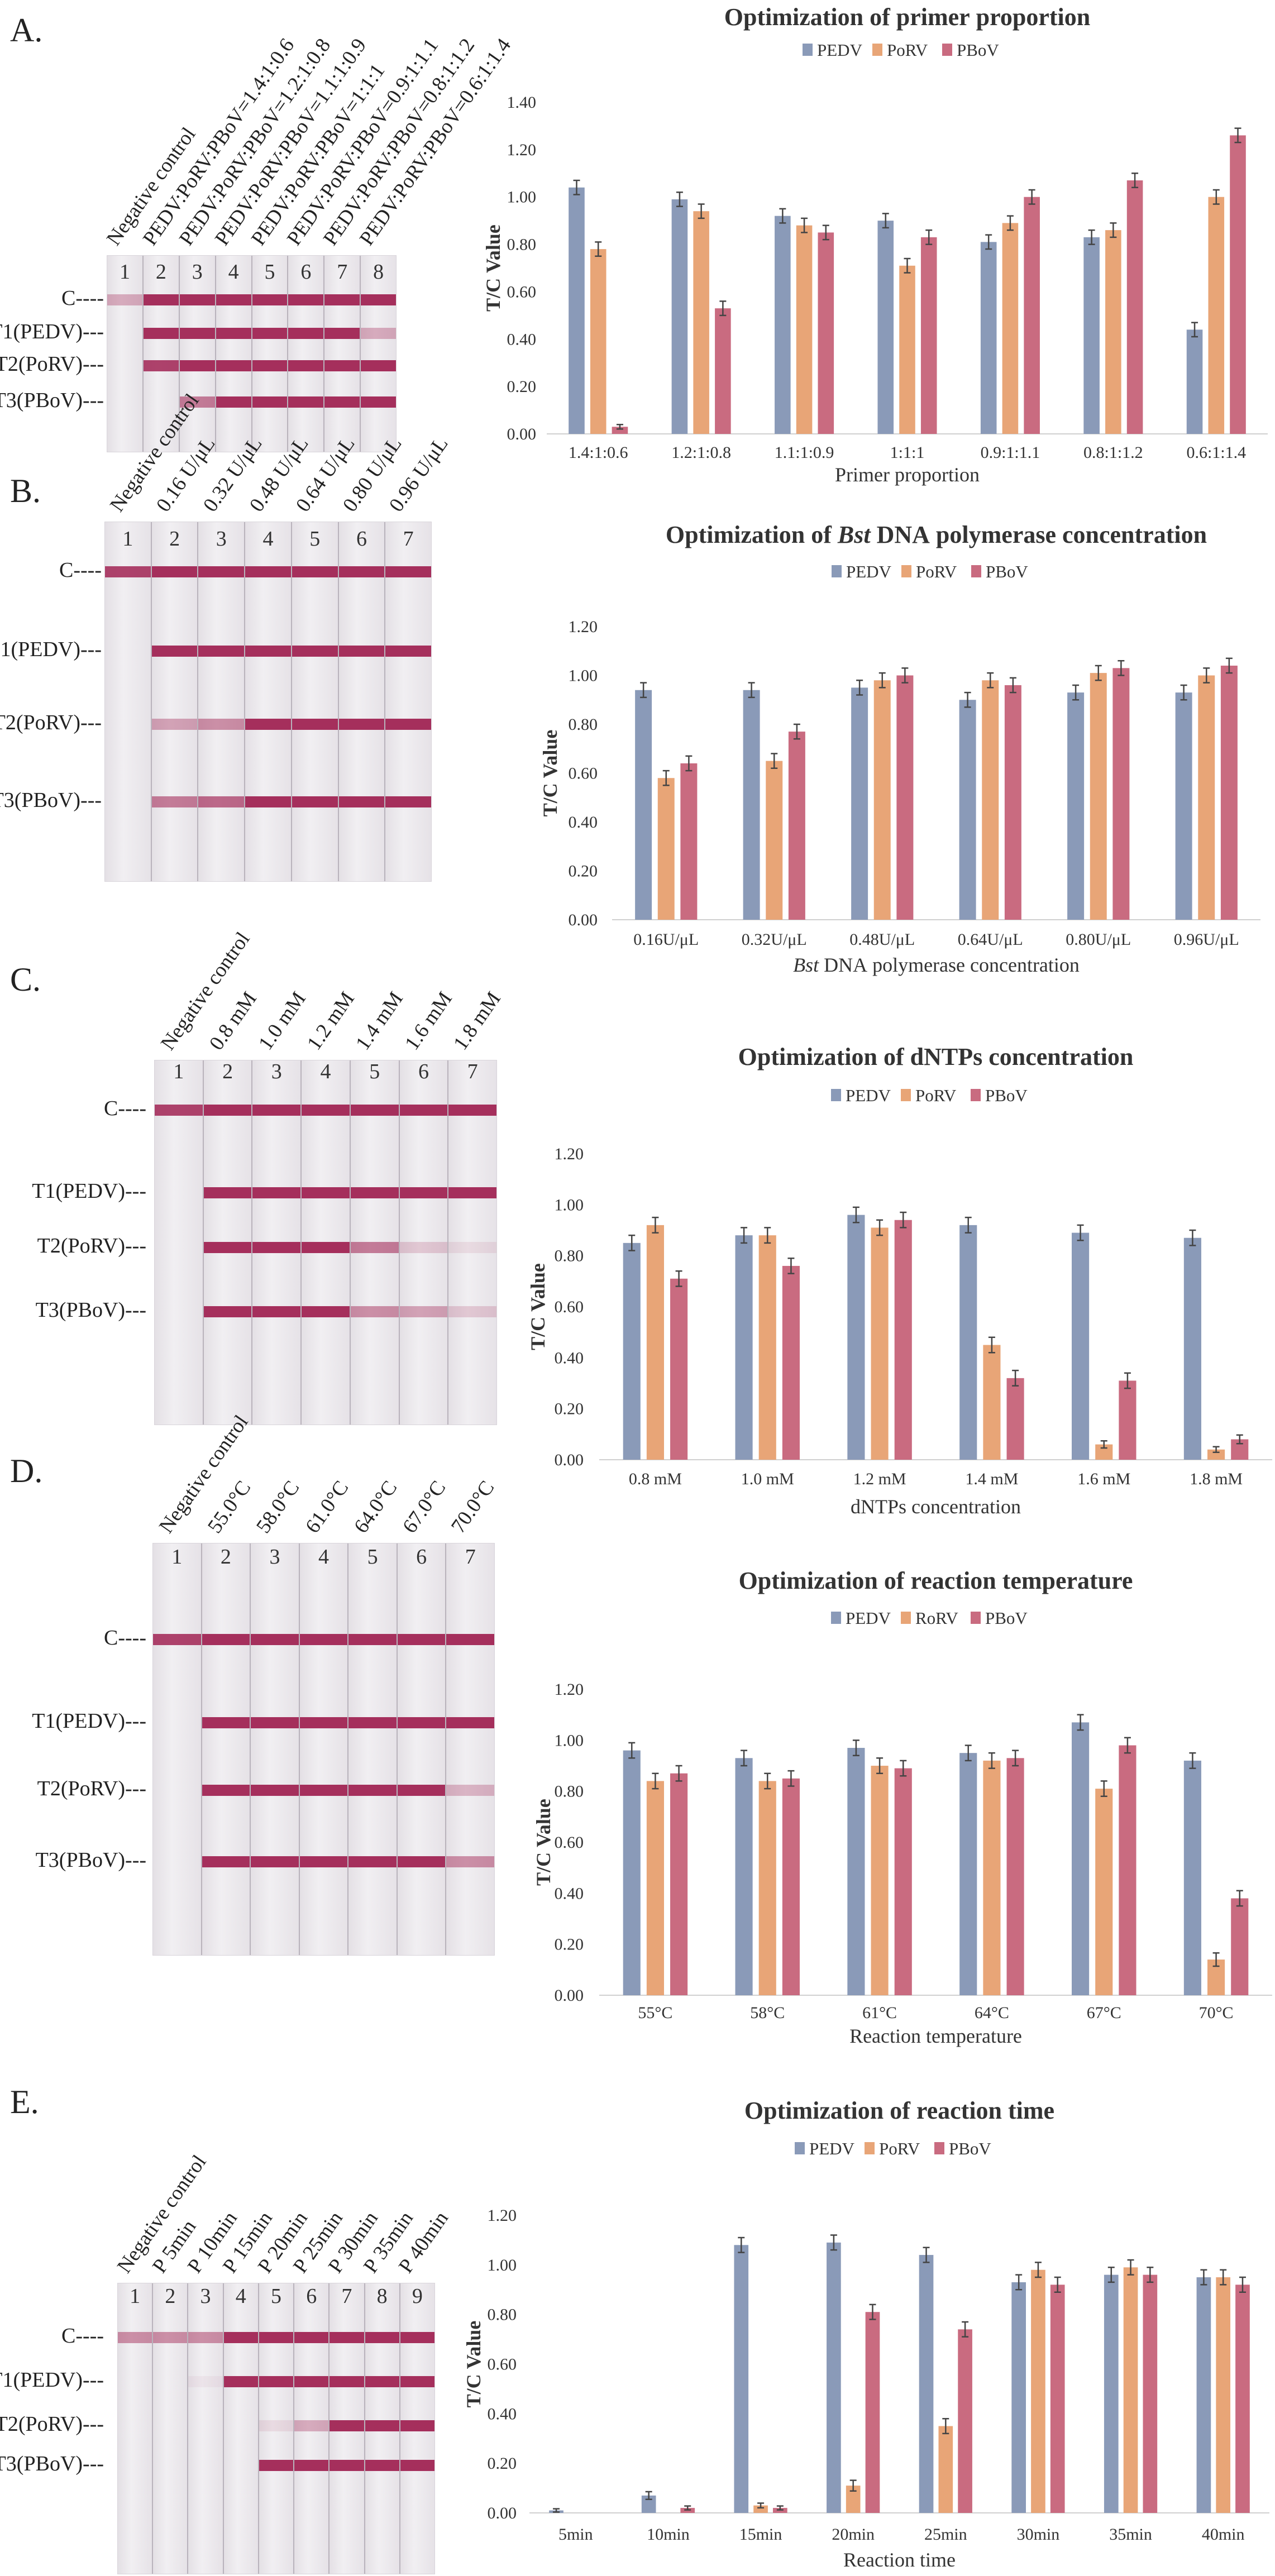  Describe the element at coordinates (935, 2036) in the screenshot. I see `xlabel-part: Reaction temperature` at that location.